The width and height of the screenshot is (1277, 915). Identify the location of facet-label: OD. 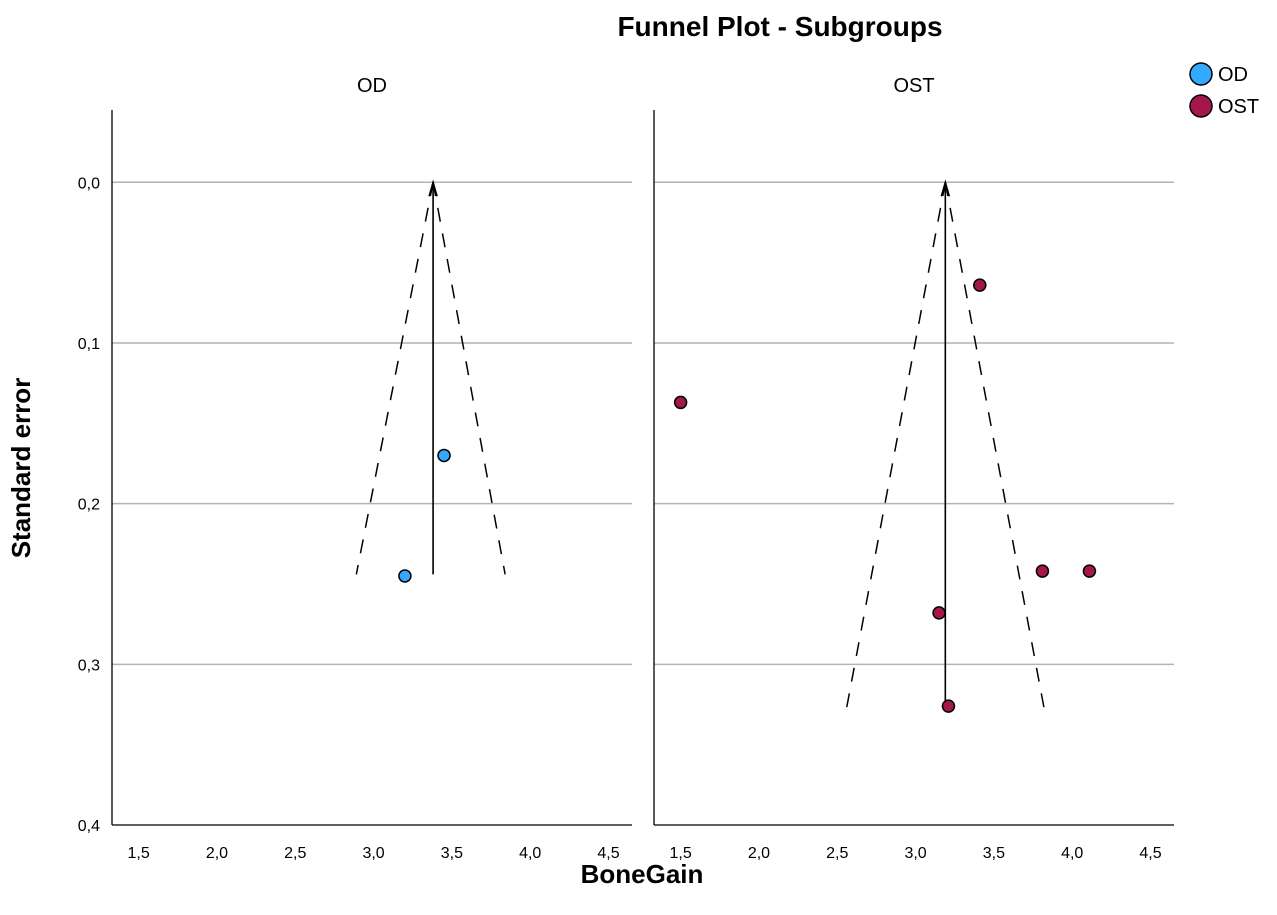
(372, 86).